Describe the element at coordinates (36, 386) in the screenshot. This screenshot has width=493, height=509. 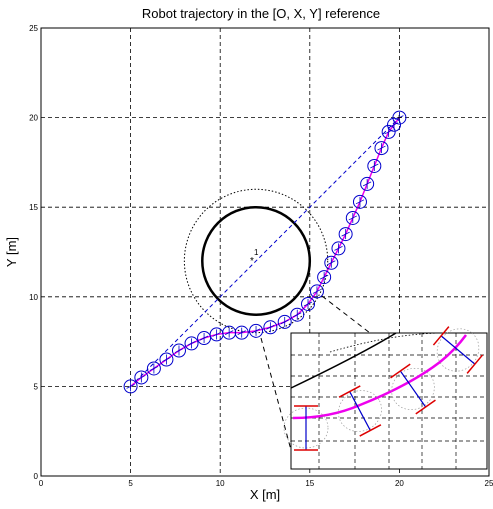
I see `y-tick-label: 5` at that location.